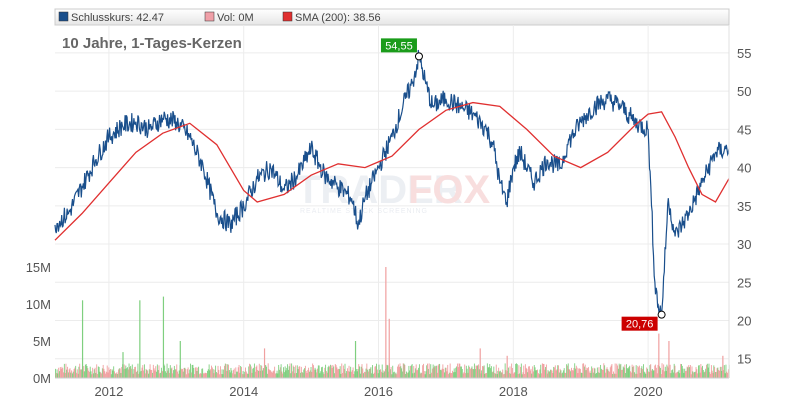 The image size is (800, 400). I want to click on legend-sma: SMA (200): 38.56, so click(338, 18).